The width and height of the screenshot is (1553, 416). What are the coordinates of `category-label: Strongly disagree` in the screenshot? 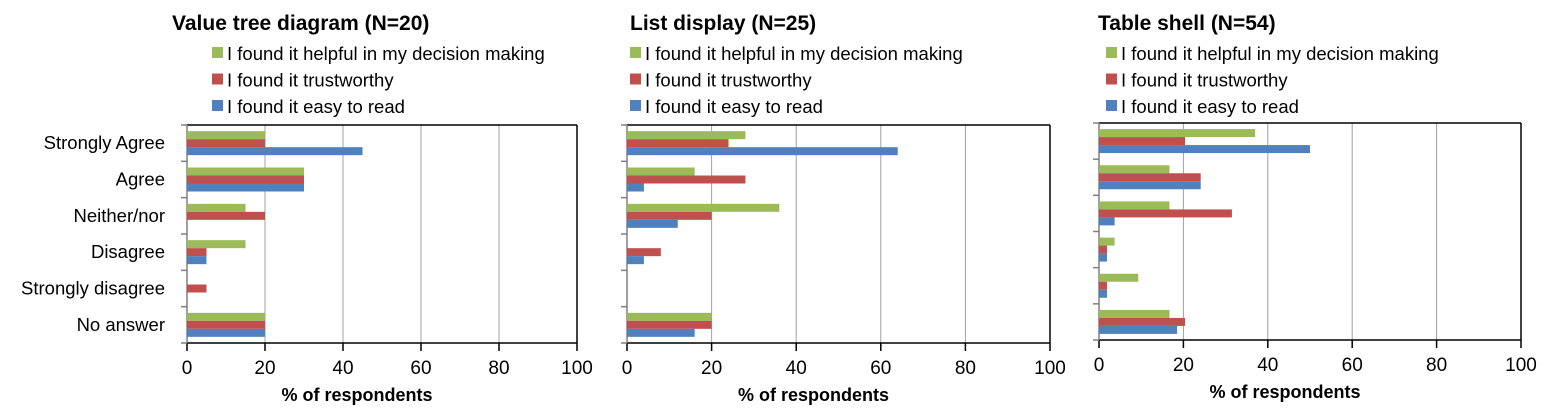 It's located at (93, 288).